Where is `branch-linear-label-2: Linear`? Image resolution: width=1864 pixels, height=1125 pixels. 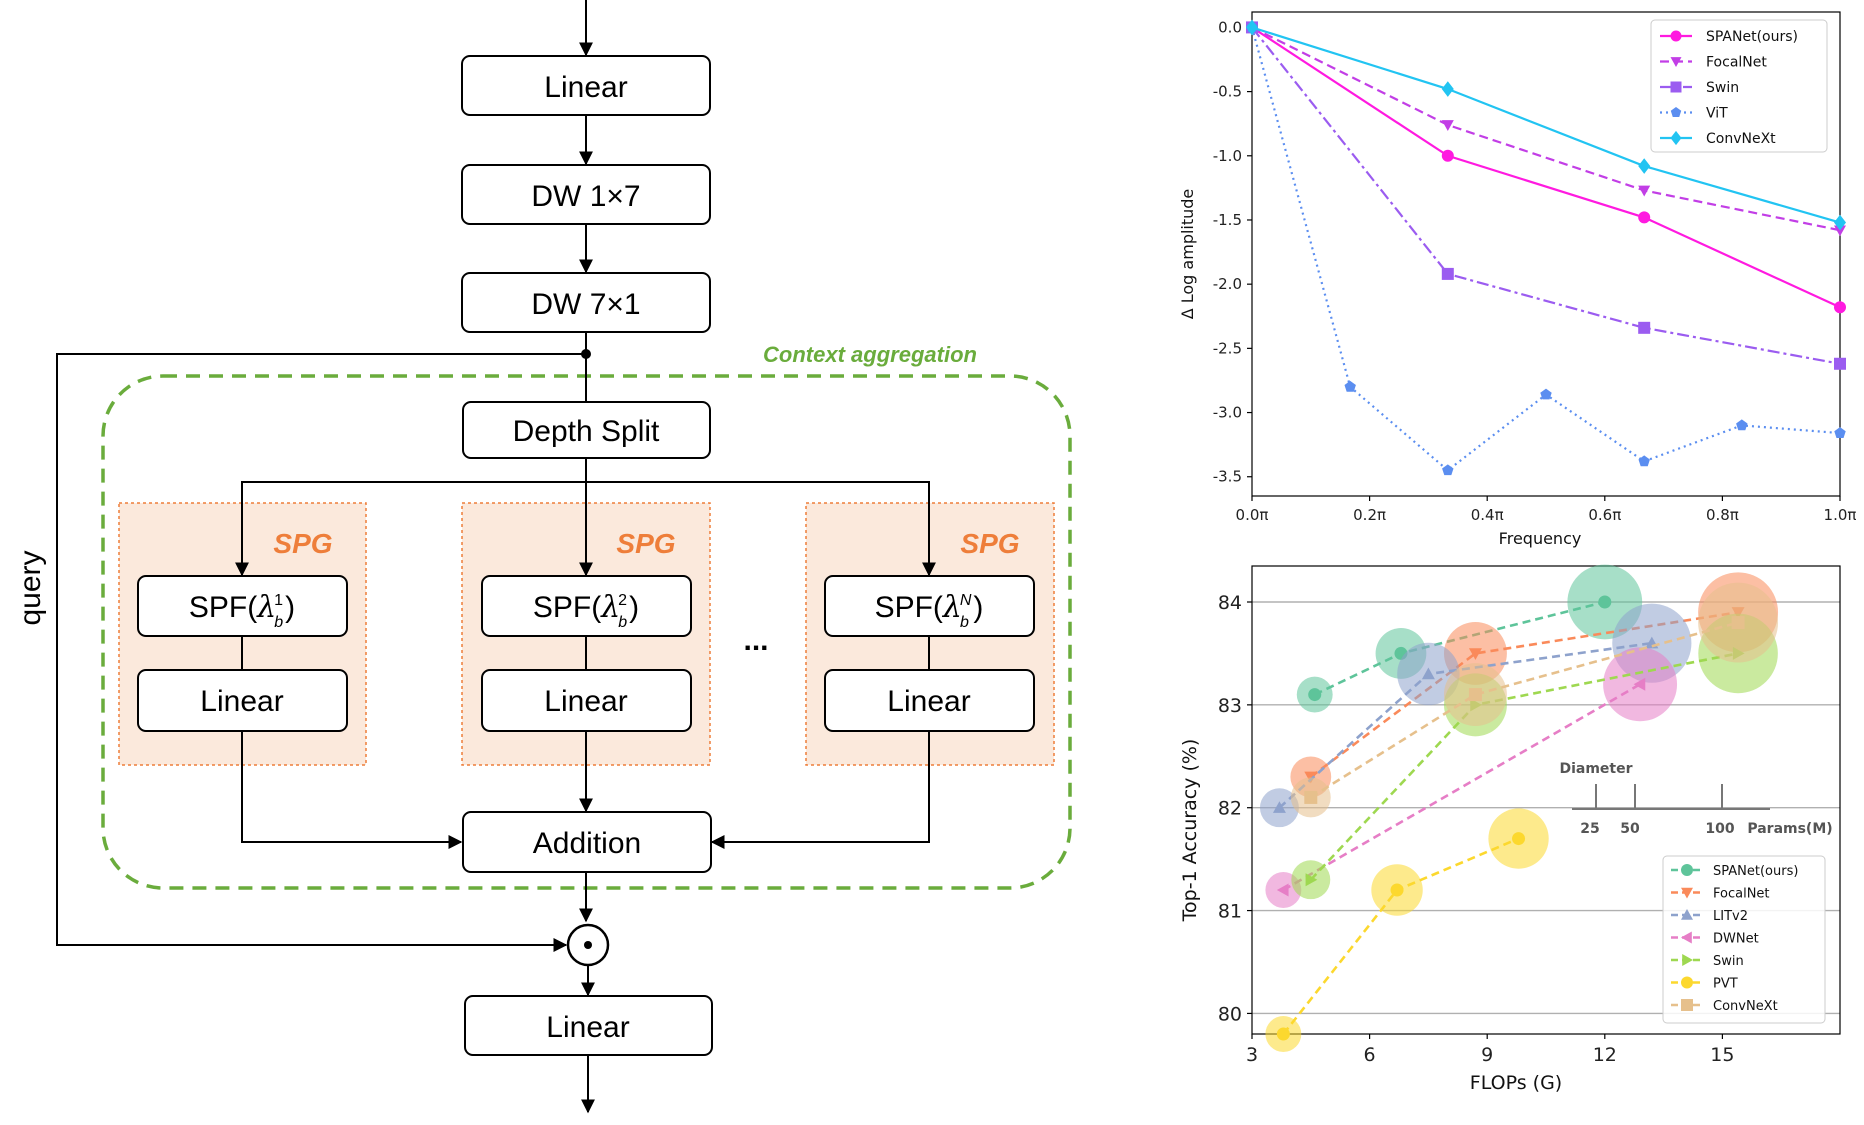 branch-linear-label-2: Linear is located at coordinates (585, 701).